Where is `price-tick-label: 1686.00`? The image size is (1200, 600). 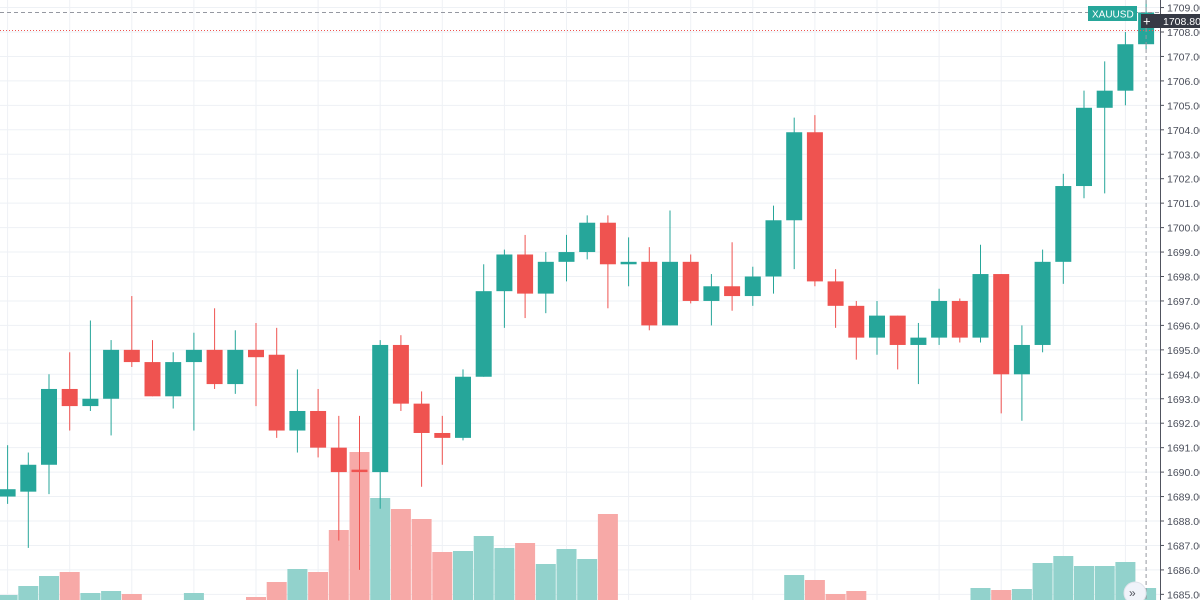 price-tick-label: 1686.00 is located at coordinates (1183, 571).